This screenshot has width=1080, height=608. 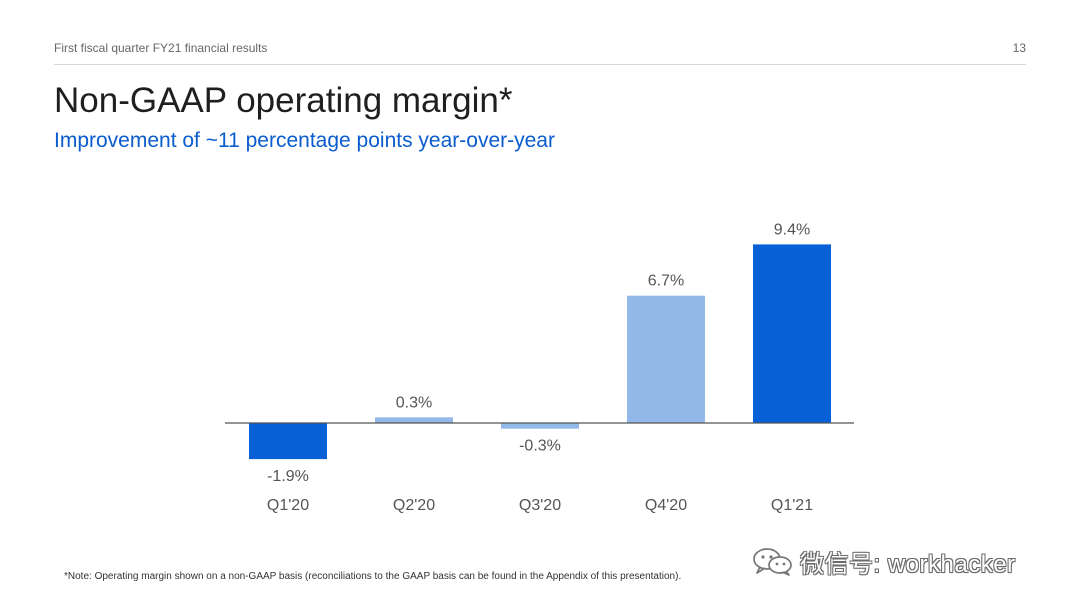 What do you see at coordinates (540, 505) in the screenshot?
I see `x-tick-label: Q3'20` at bounding box center [540, 505].